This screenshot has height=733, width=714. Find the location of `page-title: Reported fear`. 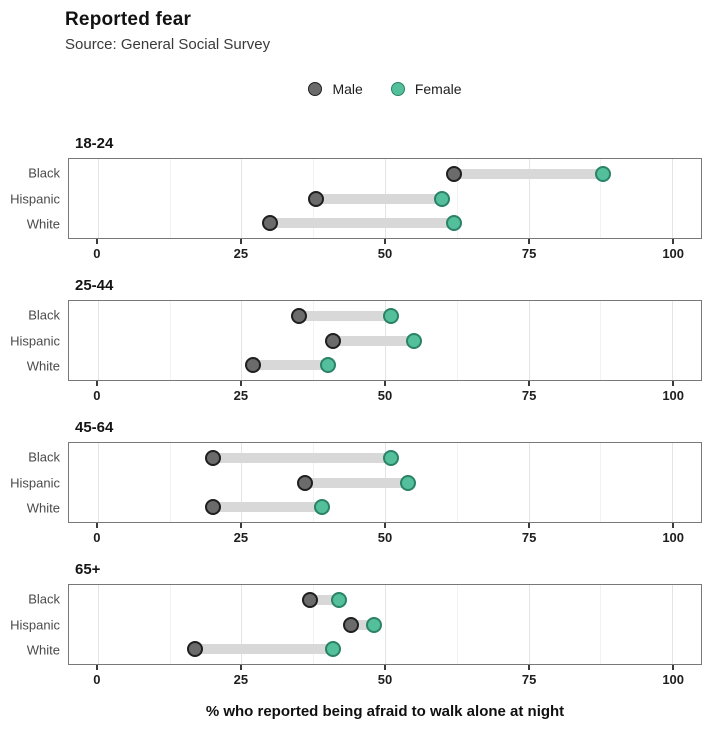

page-title: Reported fear is located at coordinates (128, 19).